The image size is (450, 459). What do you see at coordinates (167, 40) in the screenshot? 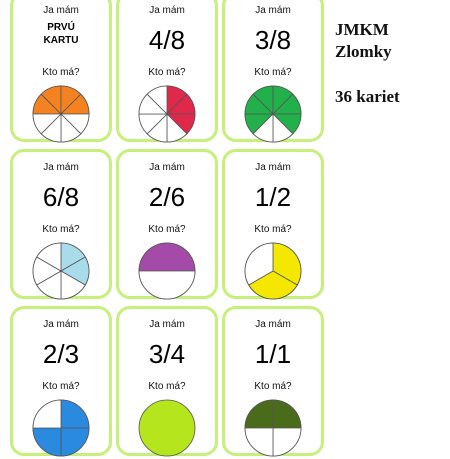
I see `card-main-text: 4/8` at bounding box center [167, 40].